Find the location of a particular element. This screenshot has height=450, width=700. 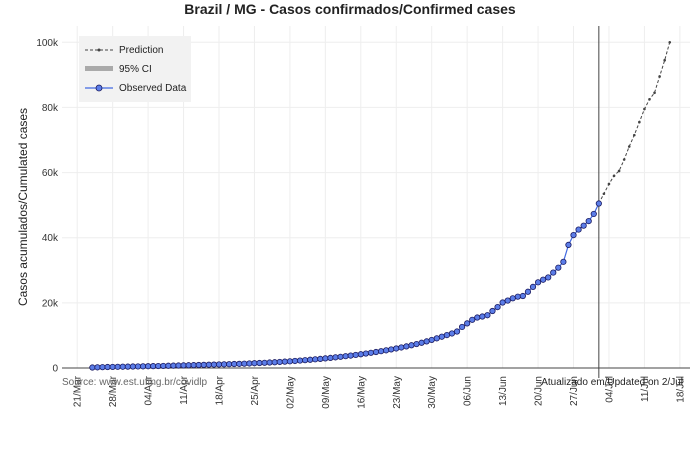

legend-prediction-label: Prediction is located at coordinates (141, 50).